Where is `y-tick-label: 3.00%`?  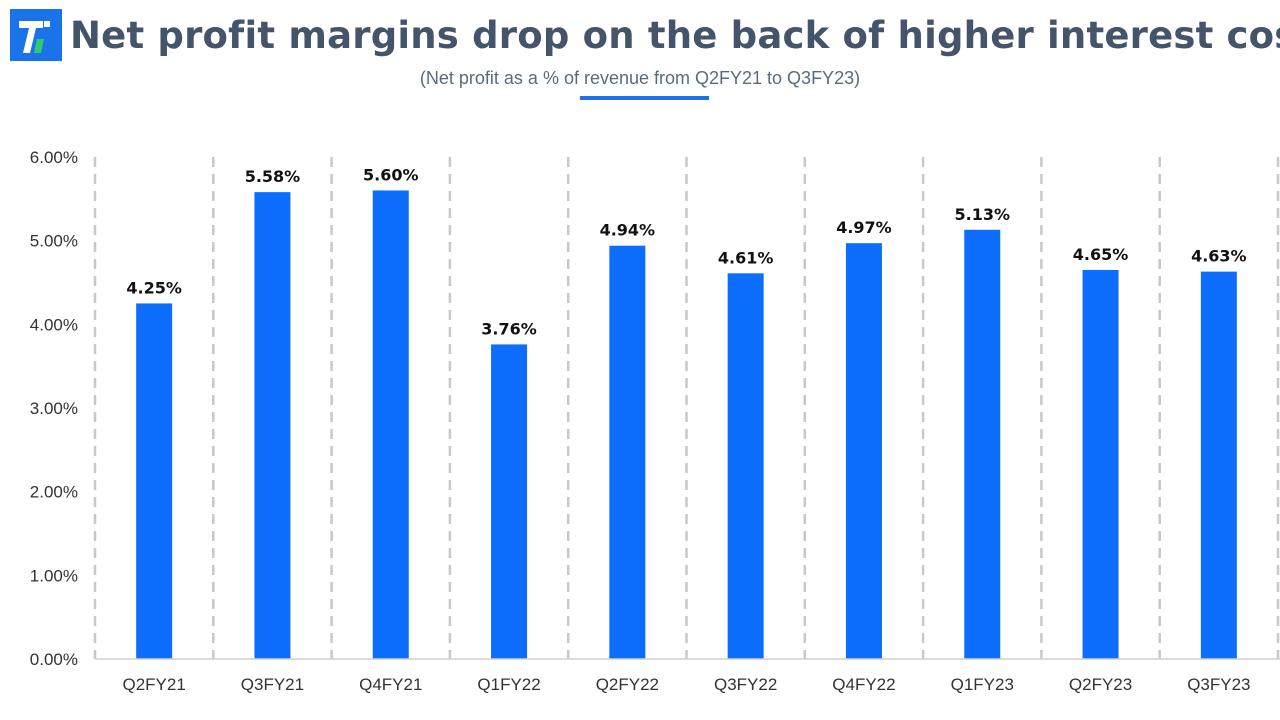
y-tick-label: 3.00% is located at coordinates (54, 408).